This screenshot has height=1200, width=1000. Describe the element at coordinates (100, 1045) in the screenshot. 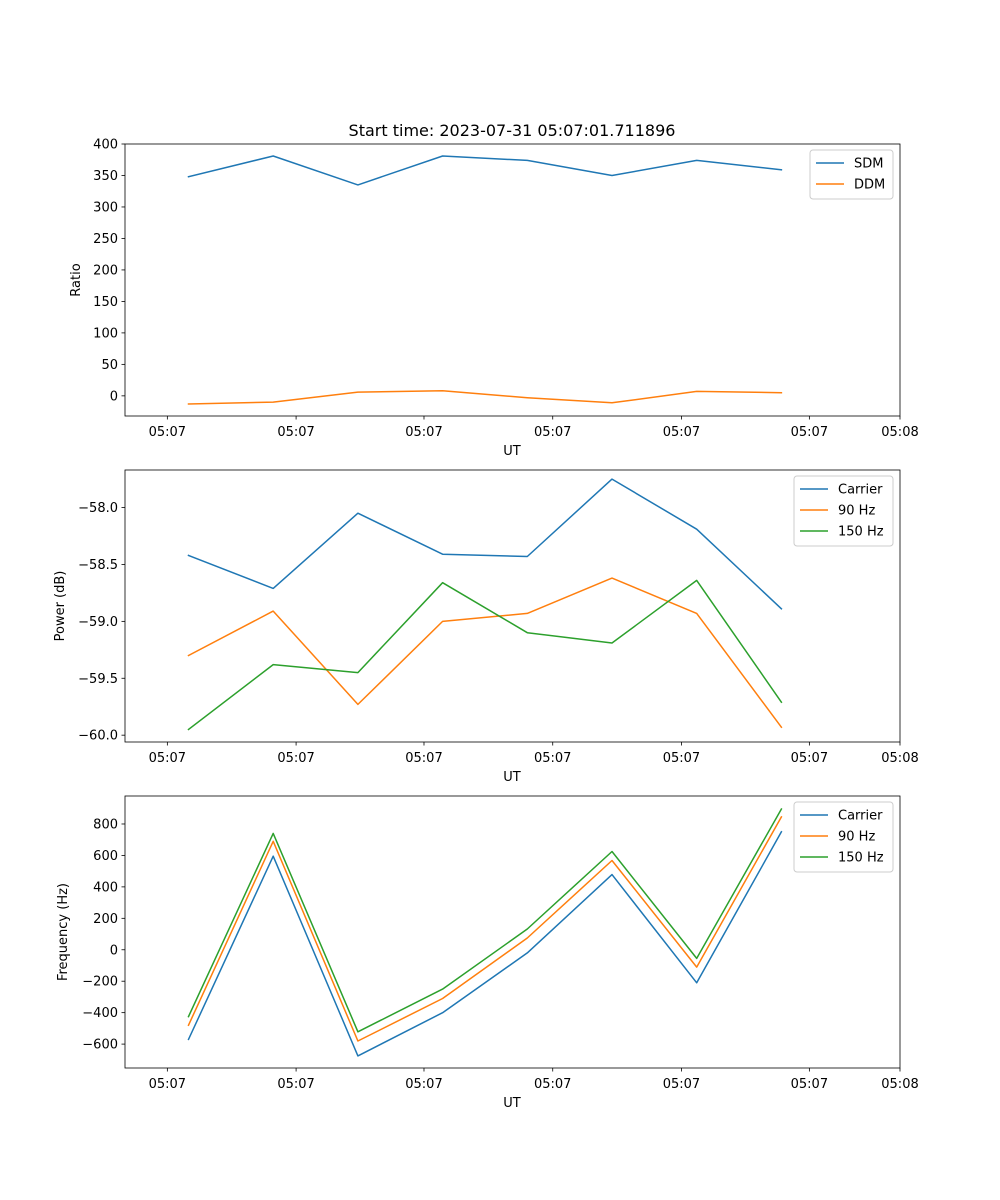

I see `y-tick-label: −600` at that location.